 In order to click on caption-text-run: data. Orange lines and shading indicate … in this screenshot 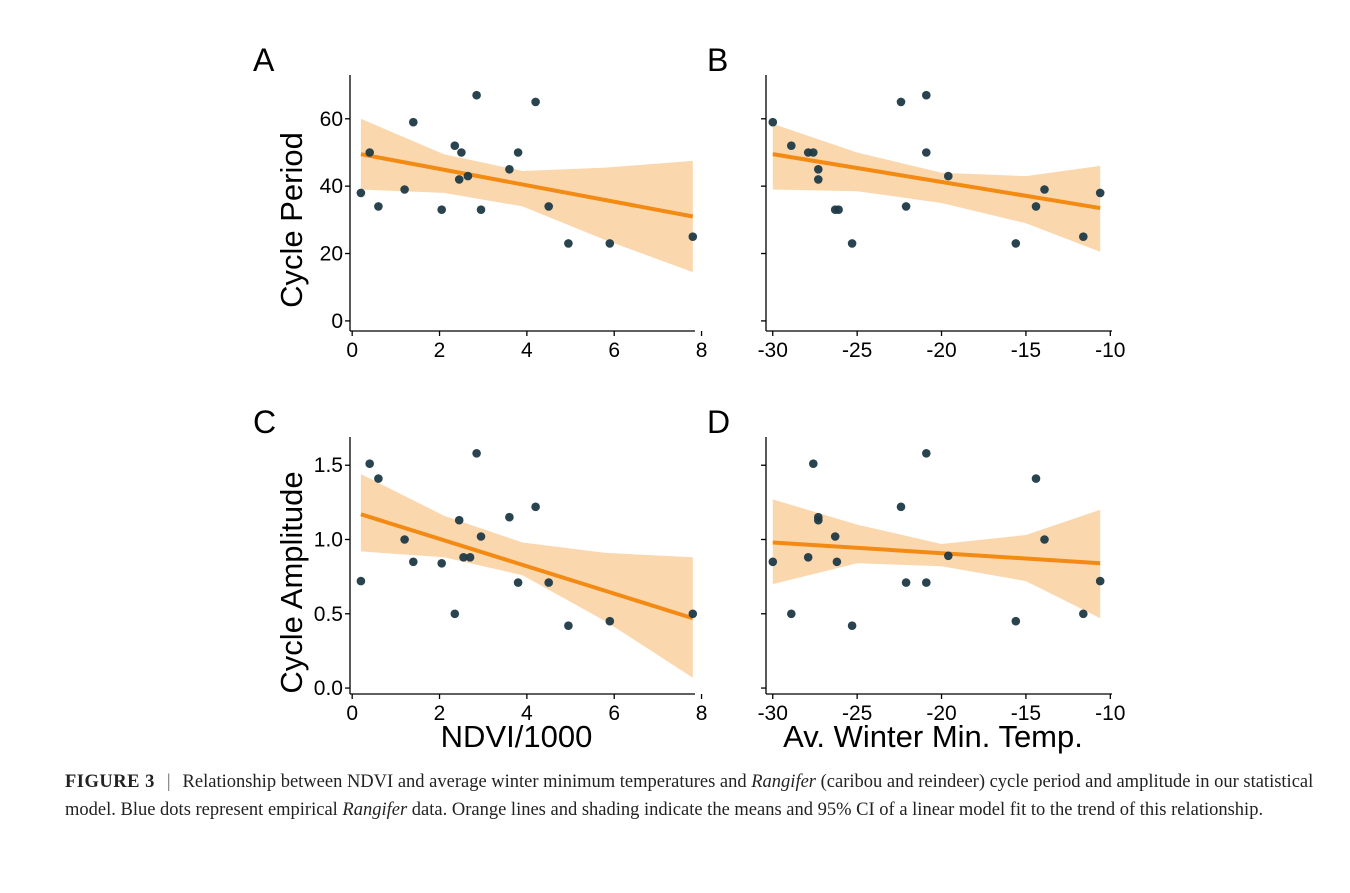, I will do `click(835, 810)`.